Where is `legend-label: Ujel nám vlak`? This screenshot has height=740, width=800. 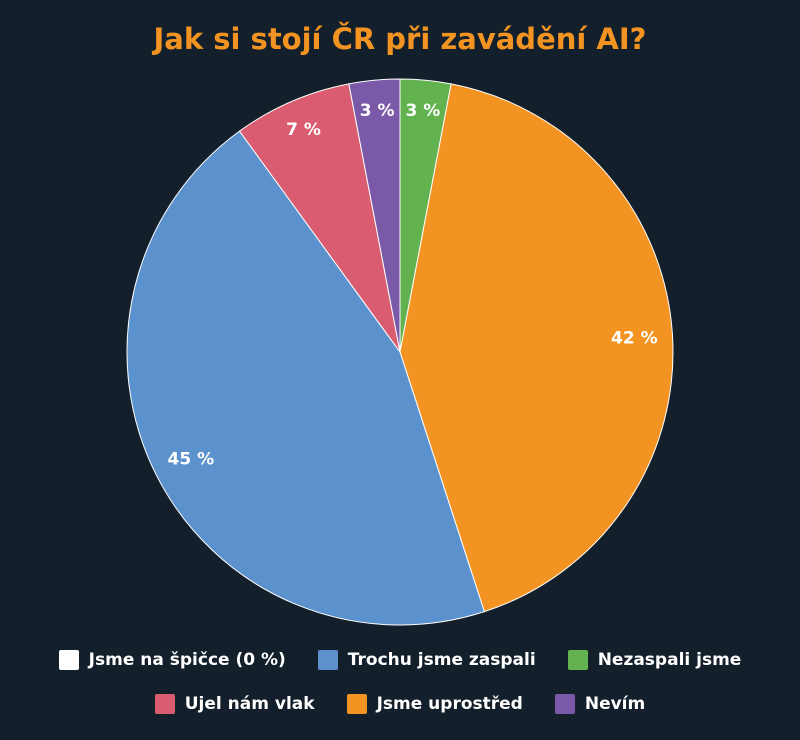
legend-label: Ujel nám vlak is located at coordinates (249, 704).